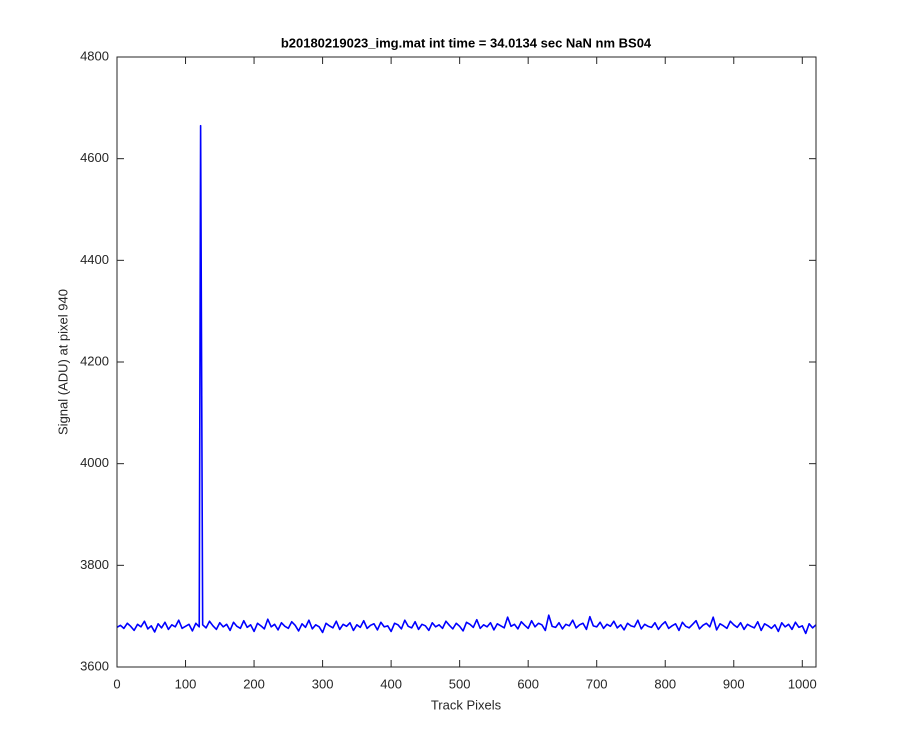  Describe the element at coordinates (597, 683) in the screenshot. I see `x-tick-label: 700` at that location.